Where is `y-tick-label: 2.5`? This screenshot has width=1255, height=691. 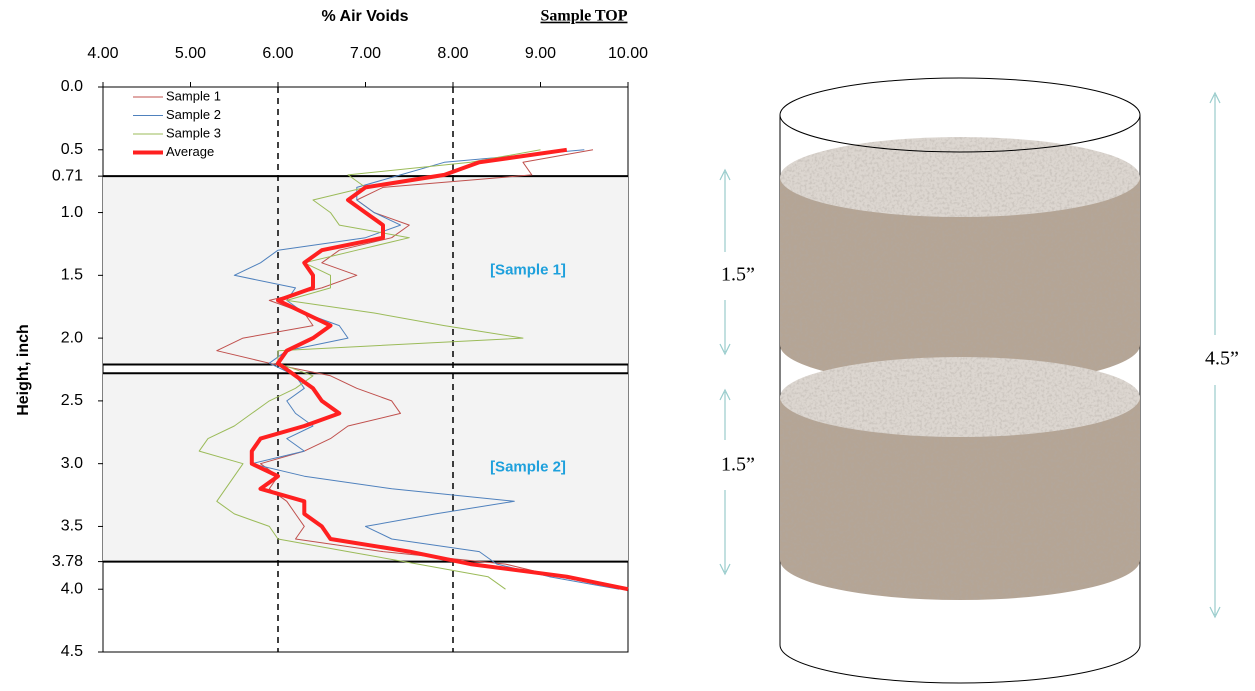
y-tick-label: 2.5 is located at coordinates (72, 400).